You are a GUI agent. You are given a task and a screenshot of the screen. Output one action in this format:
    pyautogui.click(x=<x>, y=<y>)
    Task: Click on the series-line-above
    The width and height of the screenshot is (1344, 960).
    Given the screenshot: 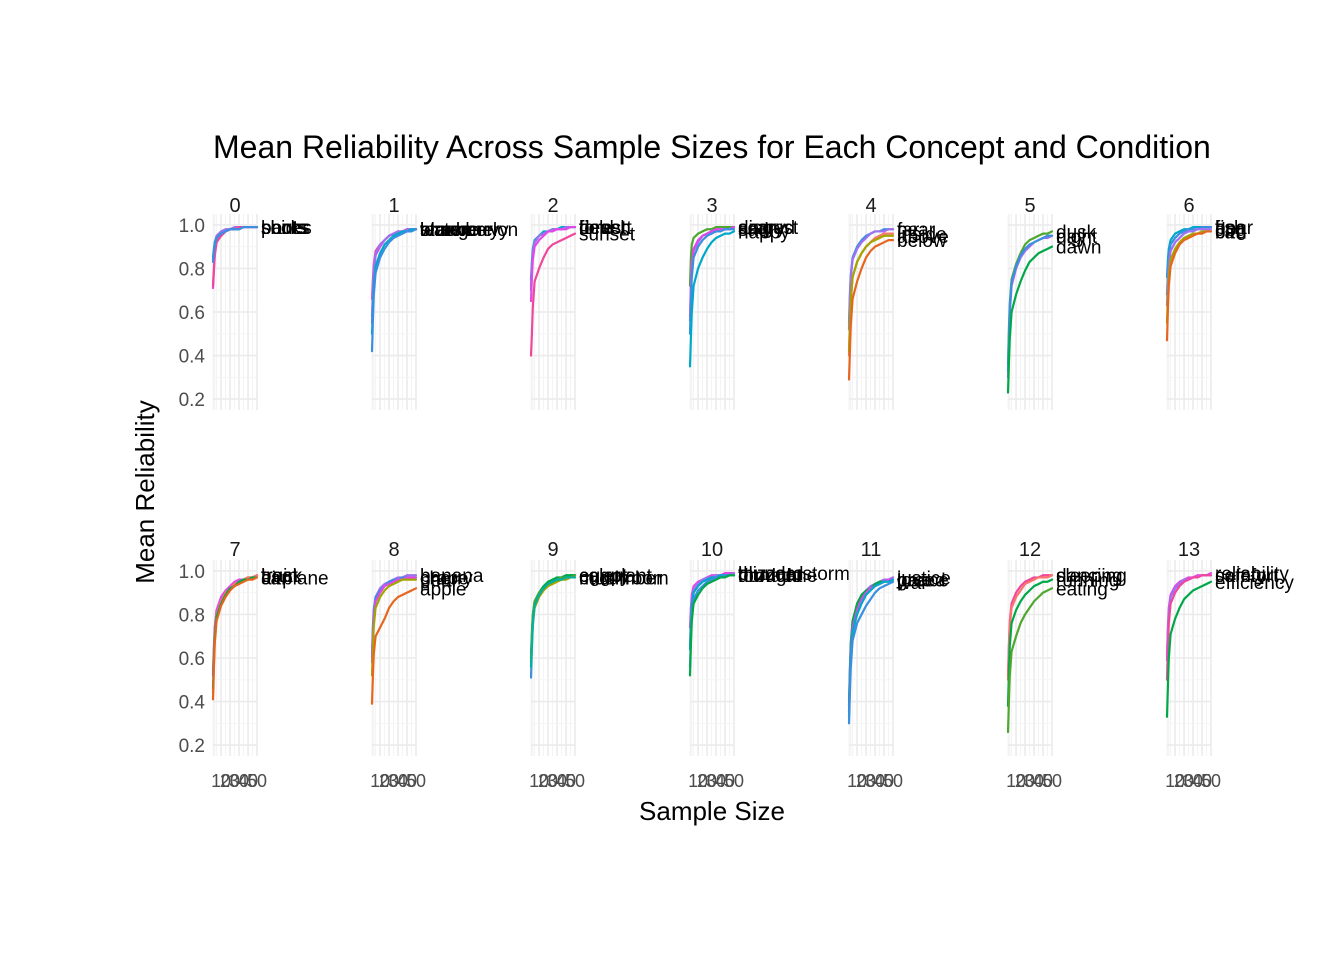 What is the action you would take?
    pyautogui.click(x=871, y=293)
    